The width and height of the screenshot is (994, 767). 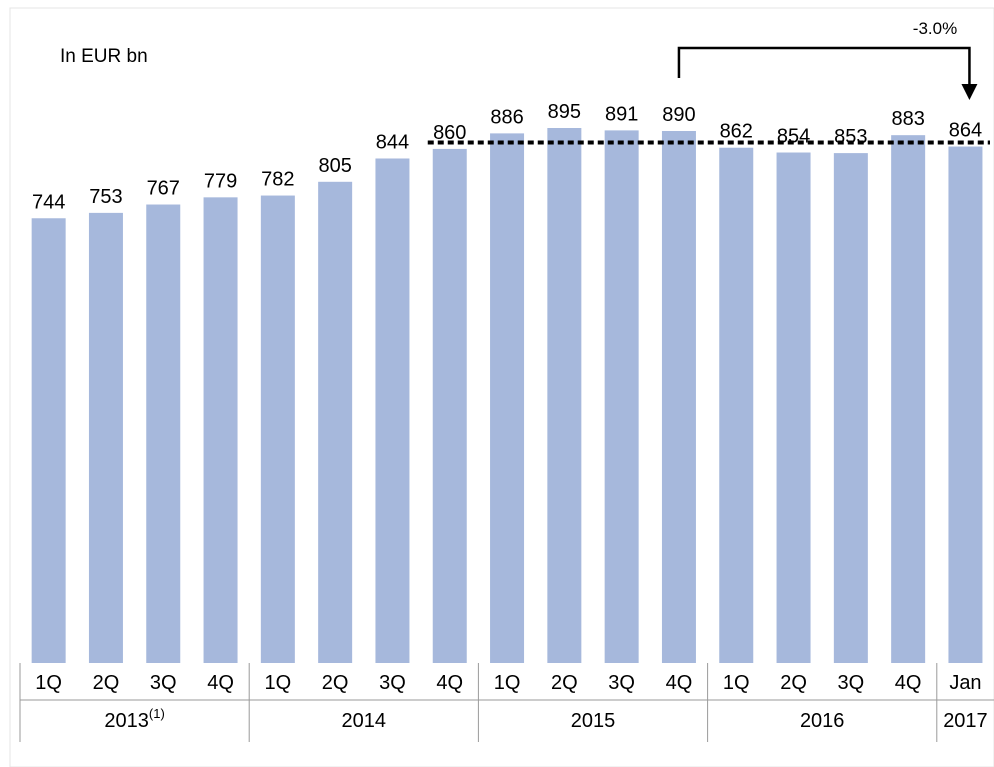 I want to click on group-year: 2015, so click(x=593, y=721).